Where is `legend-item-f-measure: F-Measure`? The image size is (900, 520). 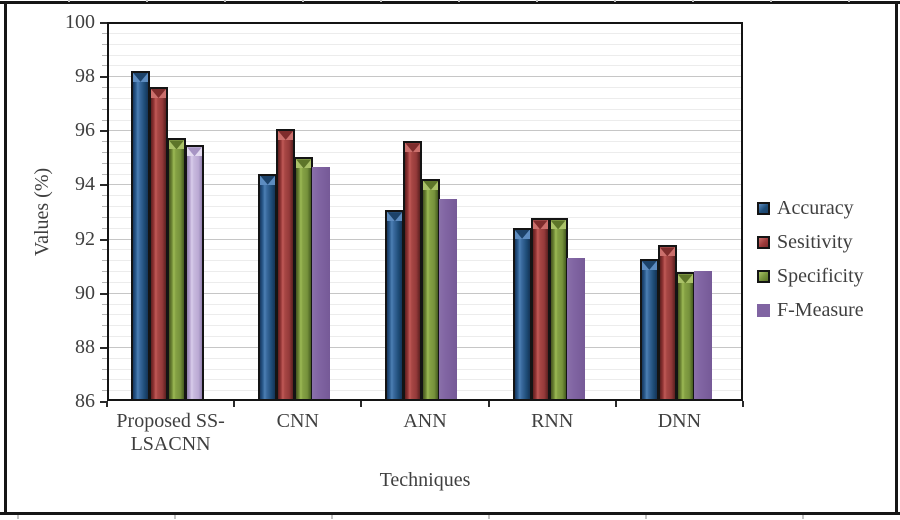
legend-item-f-measure: F-Measure is located at coordinates (810, 310).